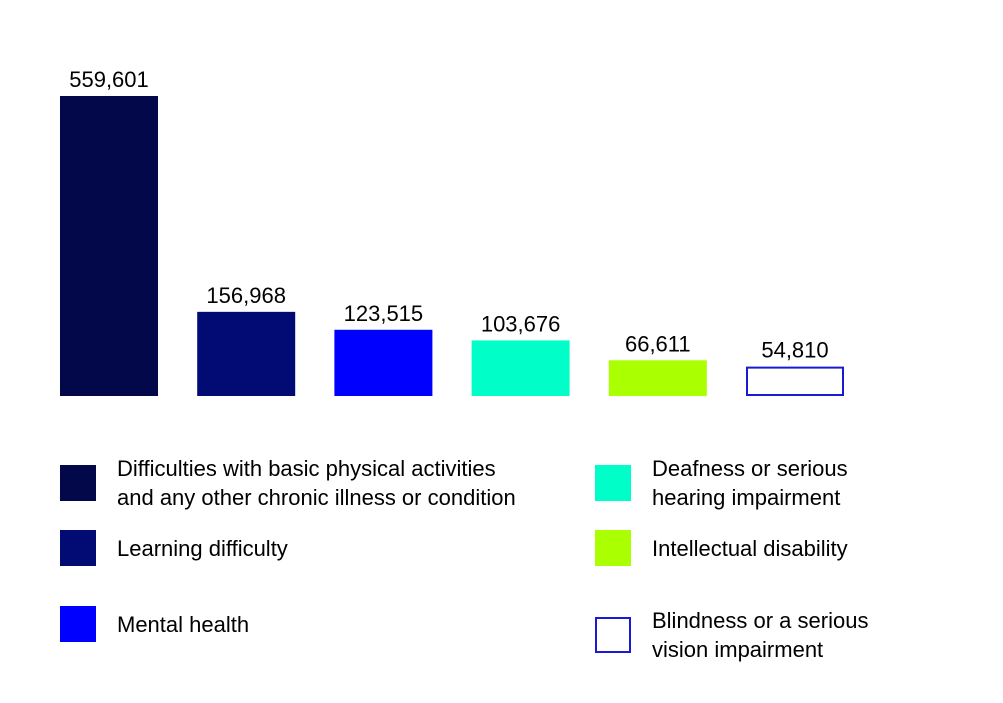  I want to click on value-label-learning: 156,968, so click(246, 295).